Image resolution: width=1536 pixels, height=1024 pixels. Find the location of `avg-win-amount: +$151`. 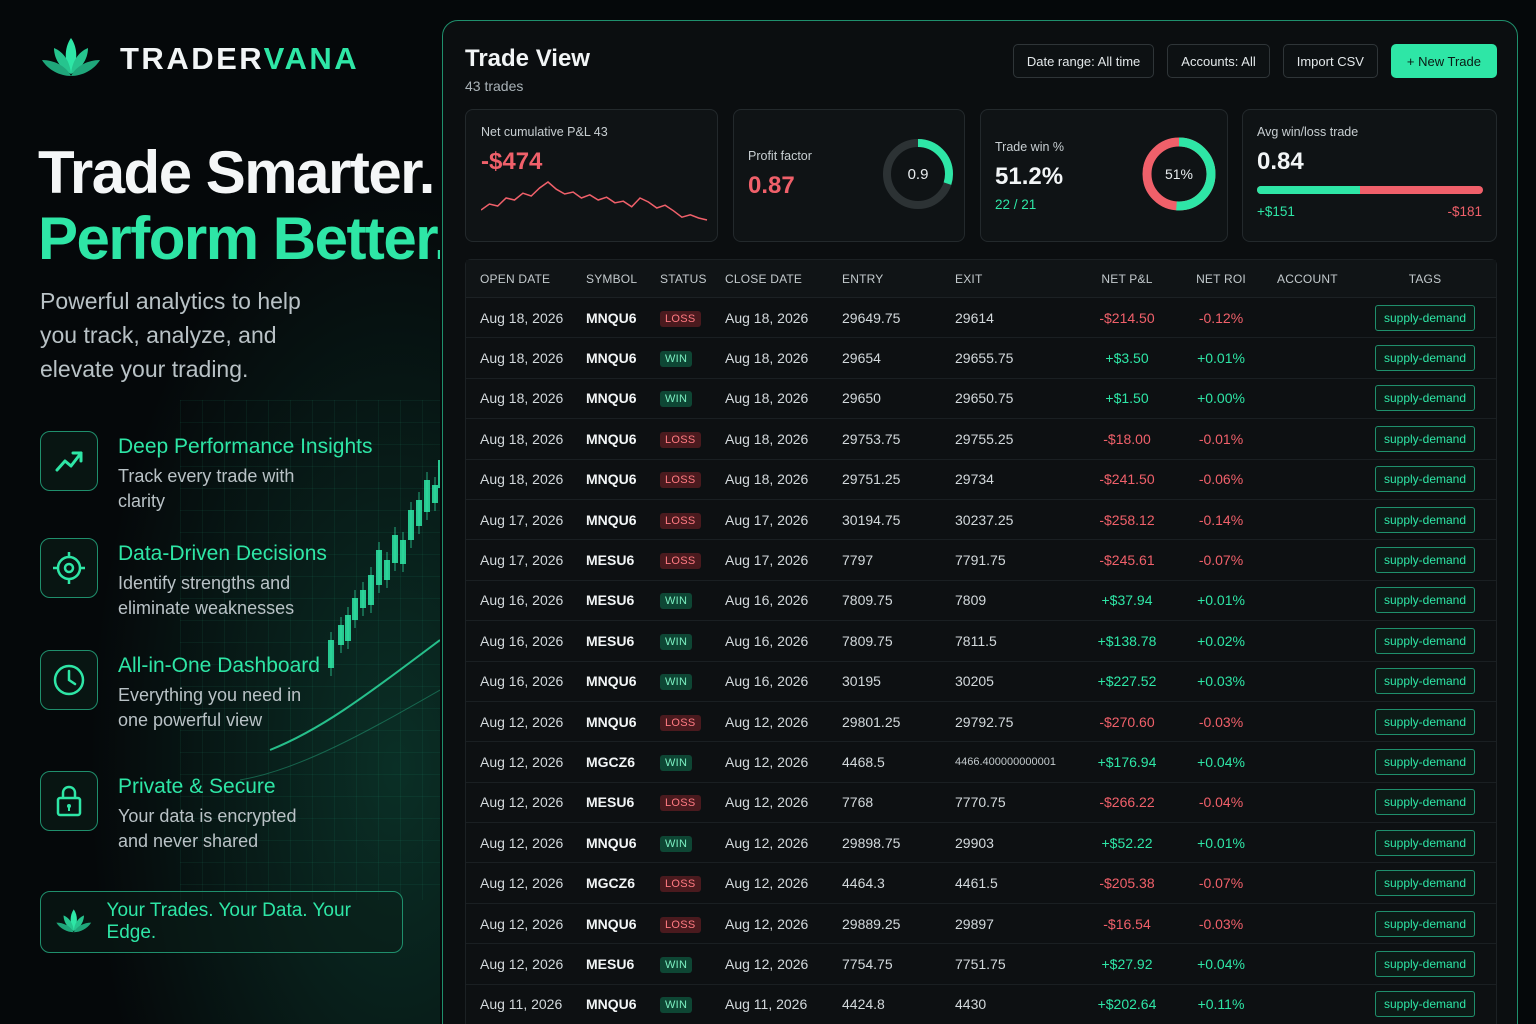

avg-win-amount: +$151 is located at coordinates (1276, 211).